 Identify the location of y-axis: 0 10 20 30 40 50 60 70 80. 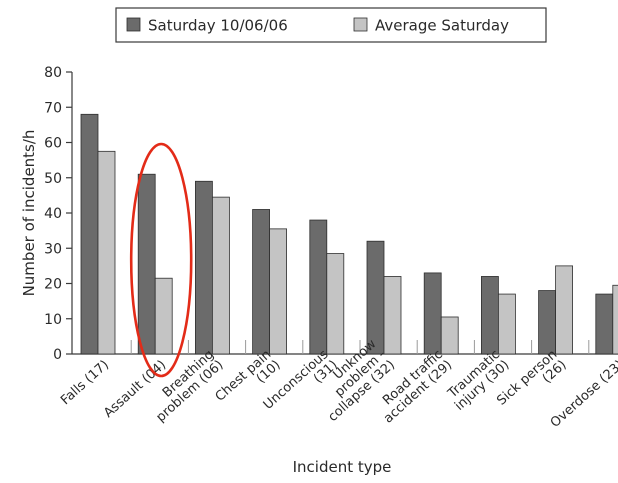
(58, 214).